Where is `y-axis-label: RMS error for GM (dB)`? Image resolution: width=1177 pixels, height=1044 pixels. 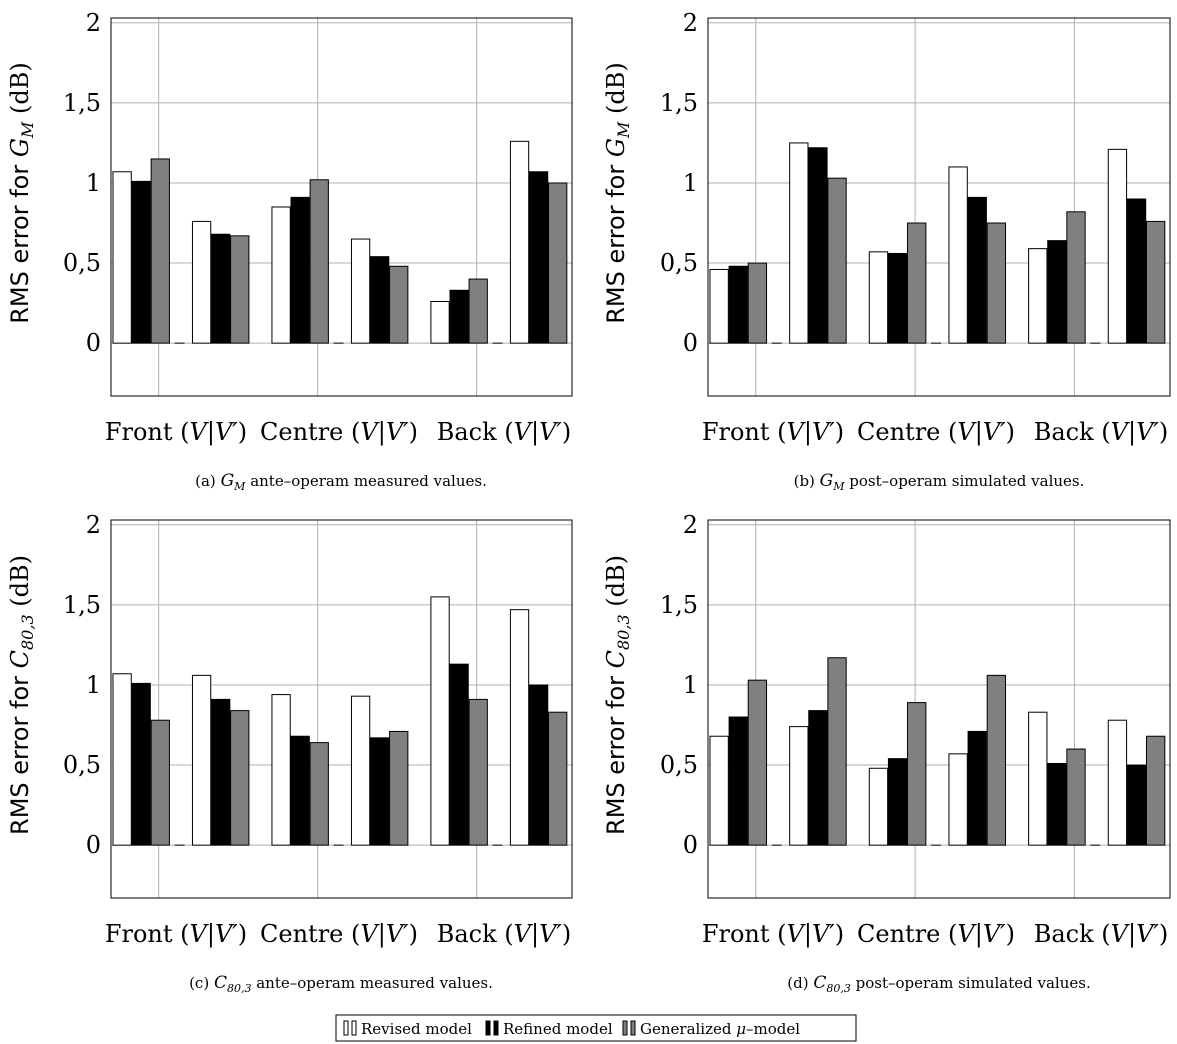 y-axis-label: RMS error for GM (dB) is located at coordinates (21, 193).